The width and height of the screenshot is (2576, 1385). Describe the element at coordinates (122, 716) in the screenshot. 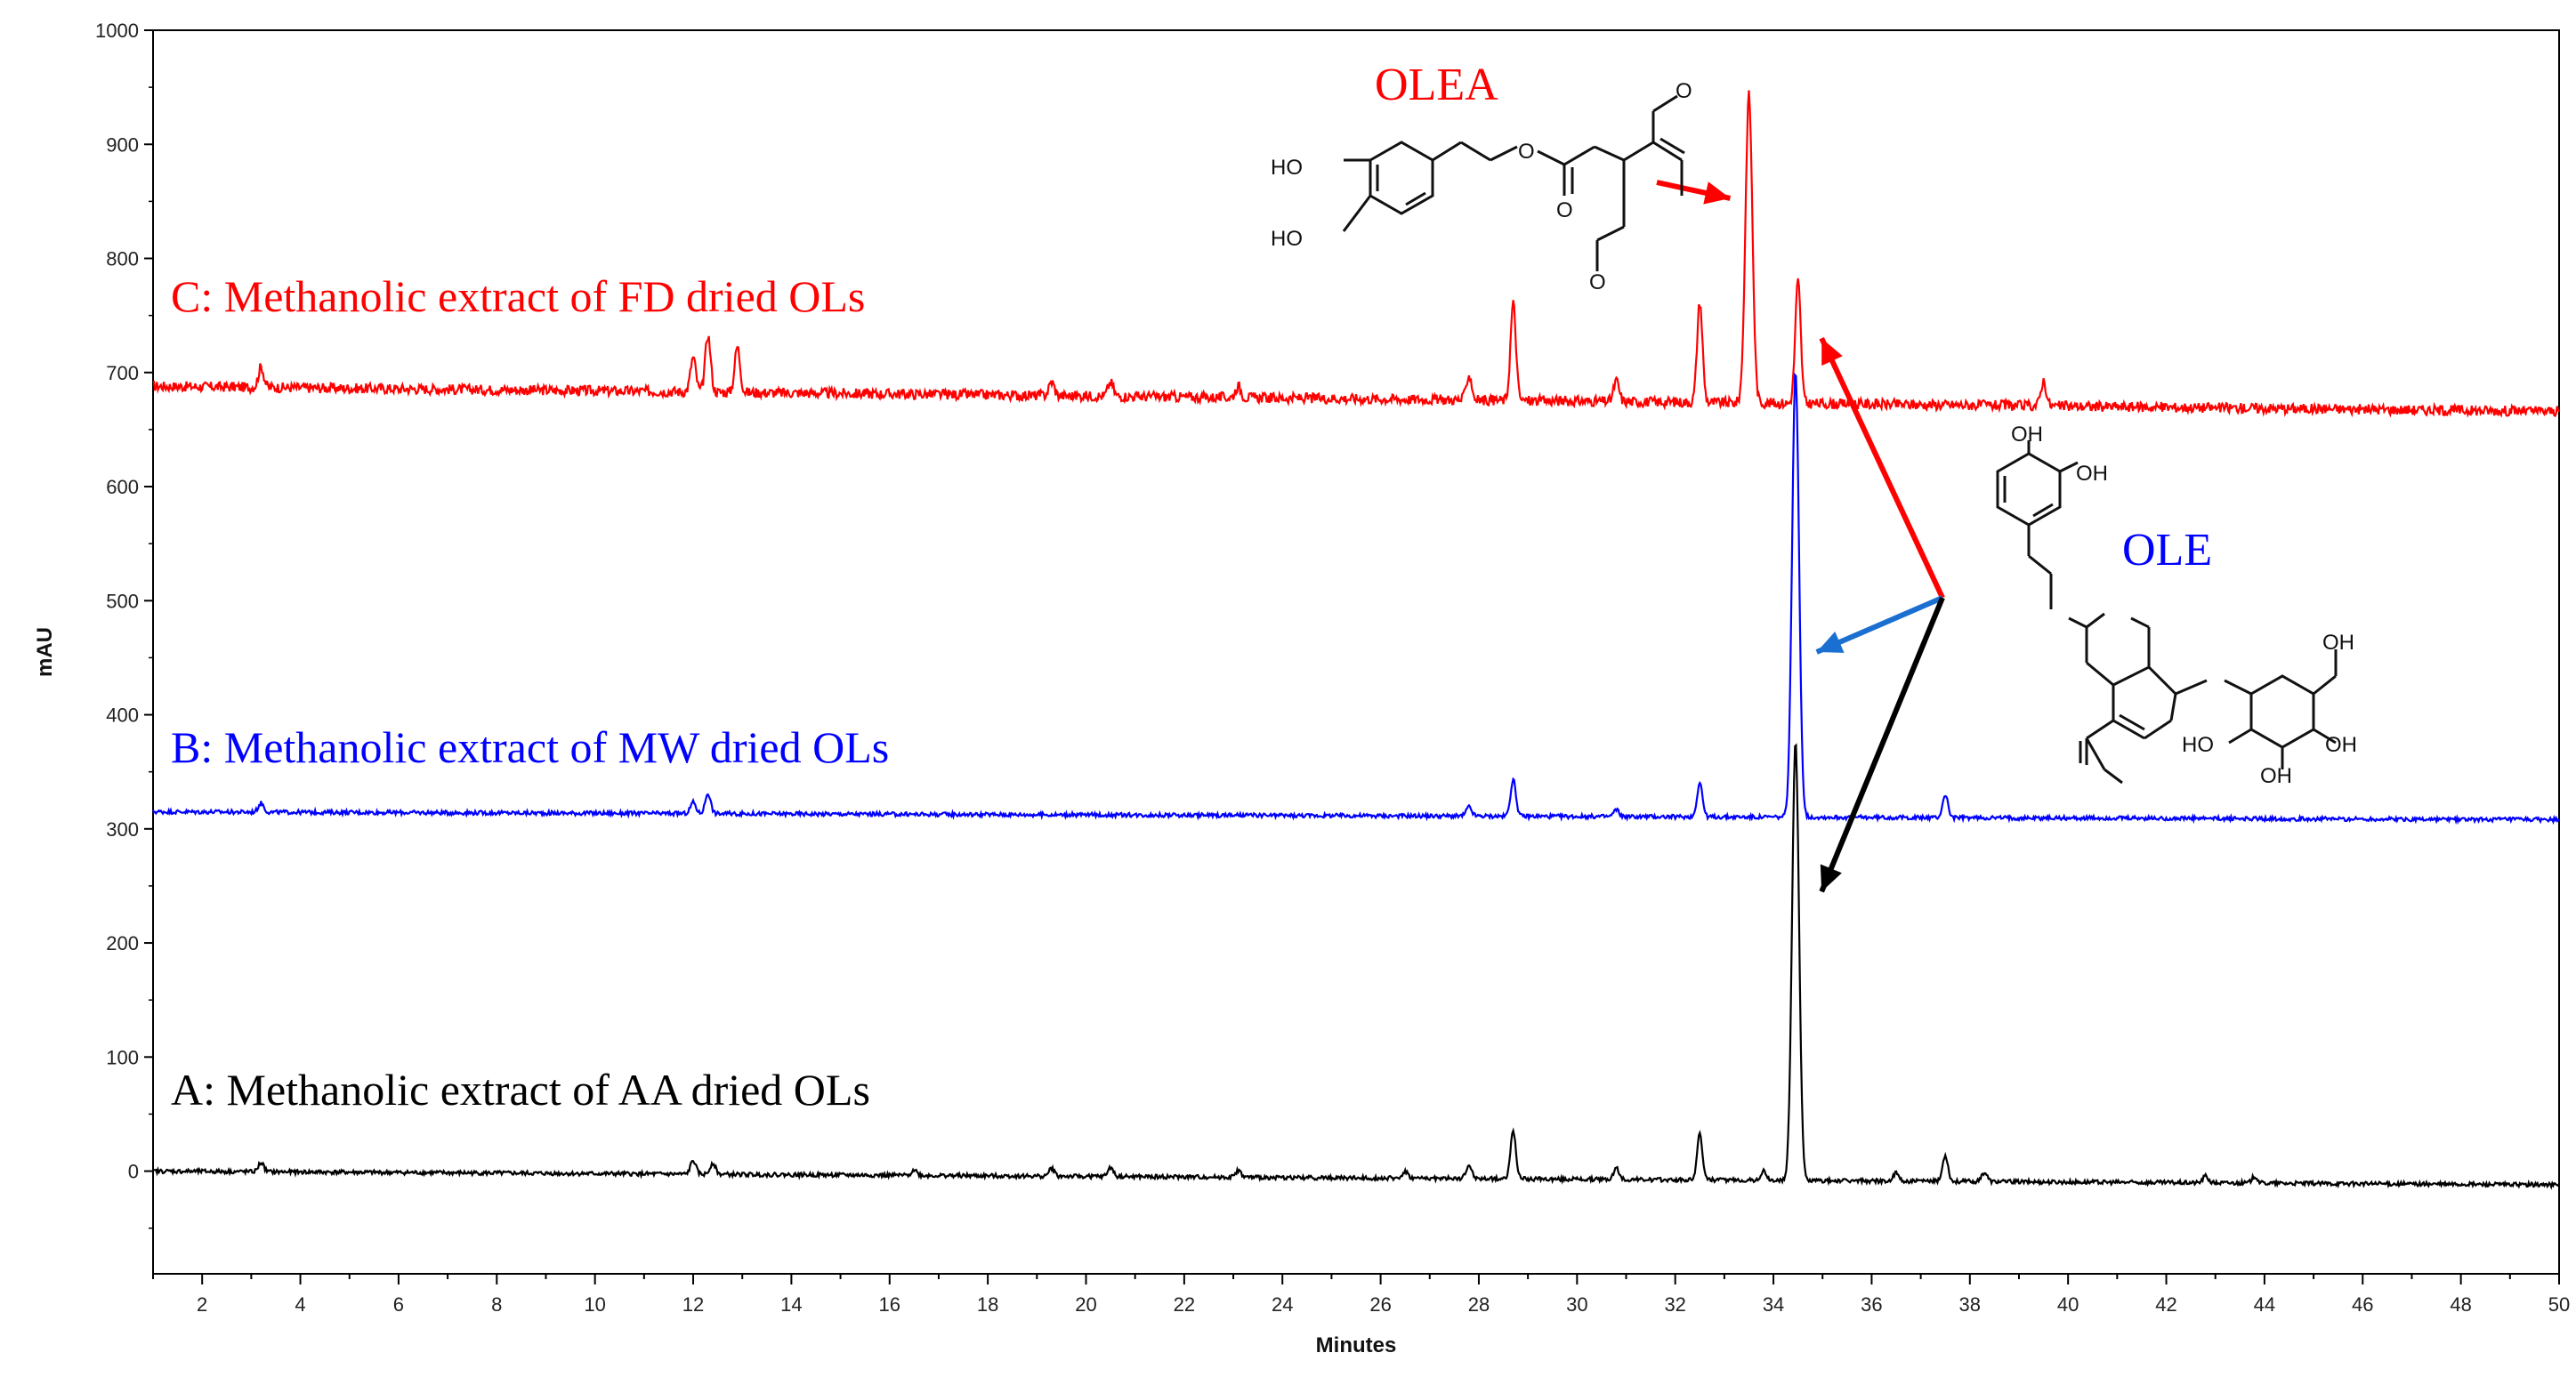

I see `y-tick-label: 400` at that location.